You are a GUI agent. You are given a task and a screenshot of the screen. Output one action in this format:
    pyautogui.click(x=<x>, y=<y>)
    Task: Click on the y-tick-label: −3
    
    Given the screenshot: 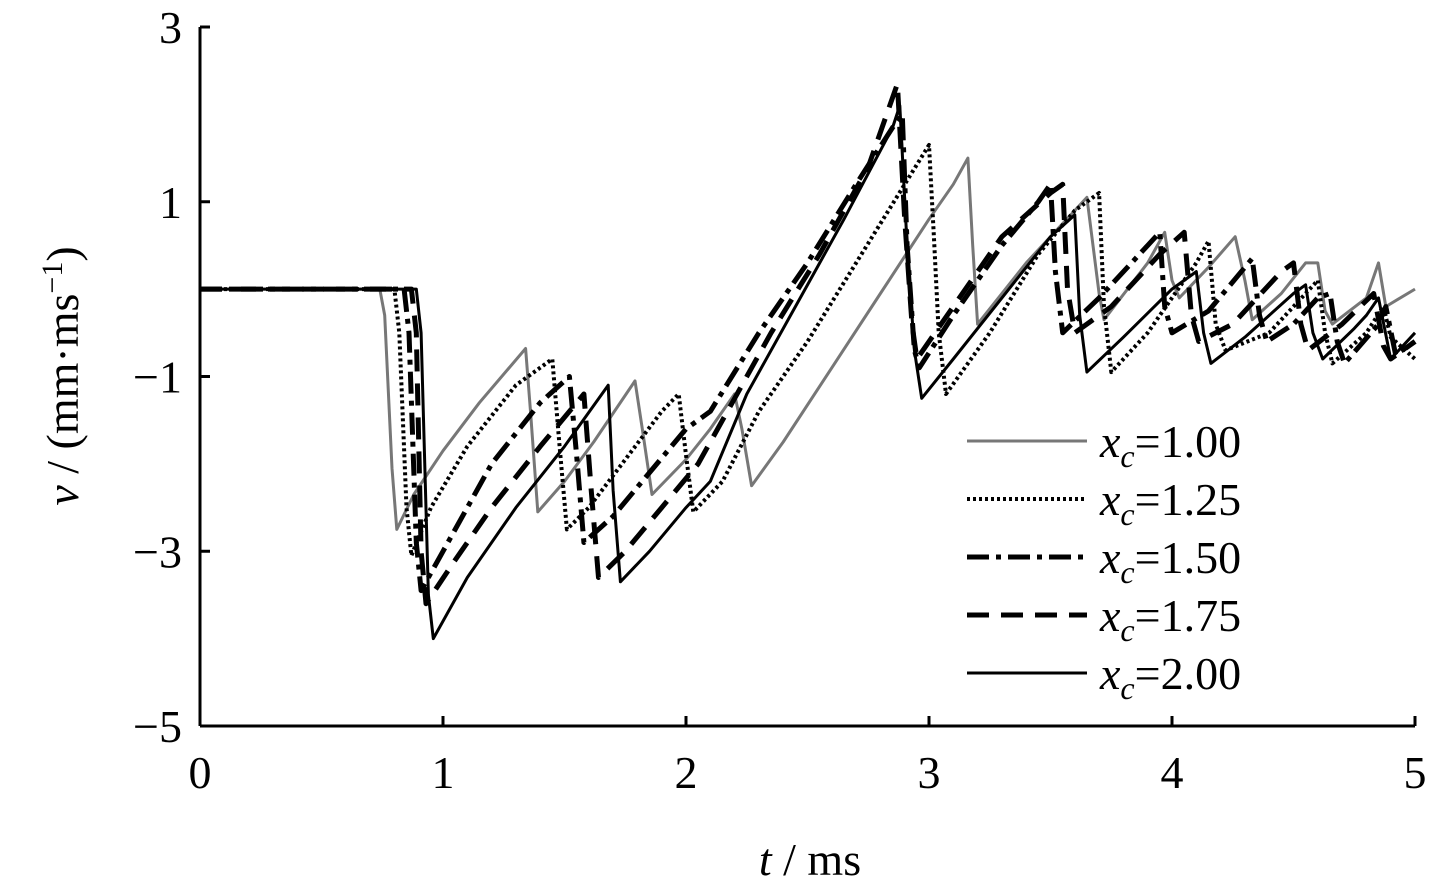 What is the action you would take?
    pyautogui.click(x=157, y=551)
    